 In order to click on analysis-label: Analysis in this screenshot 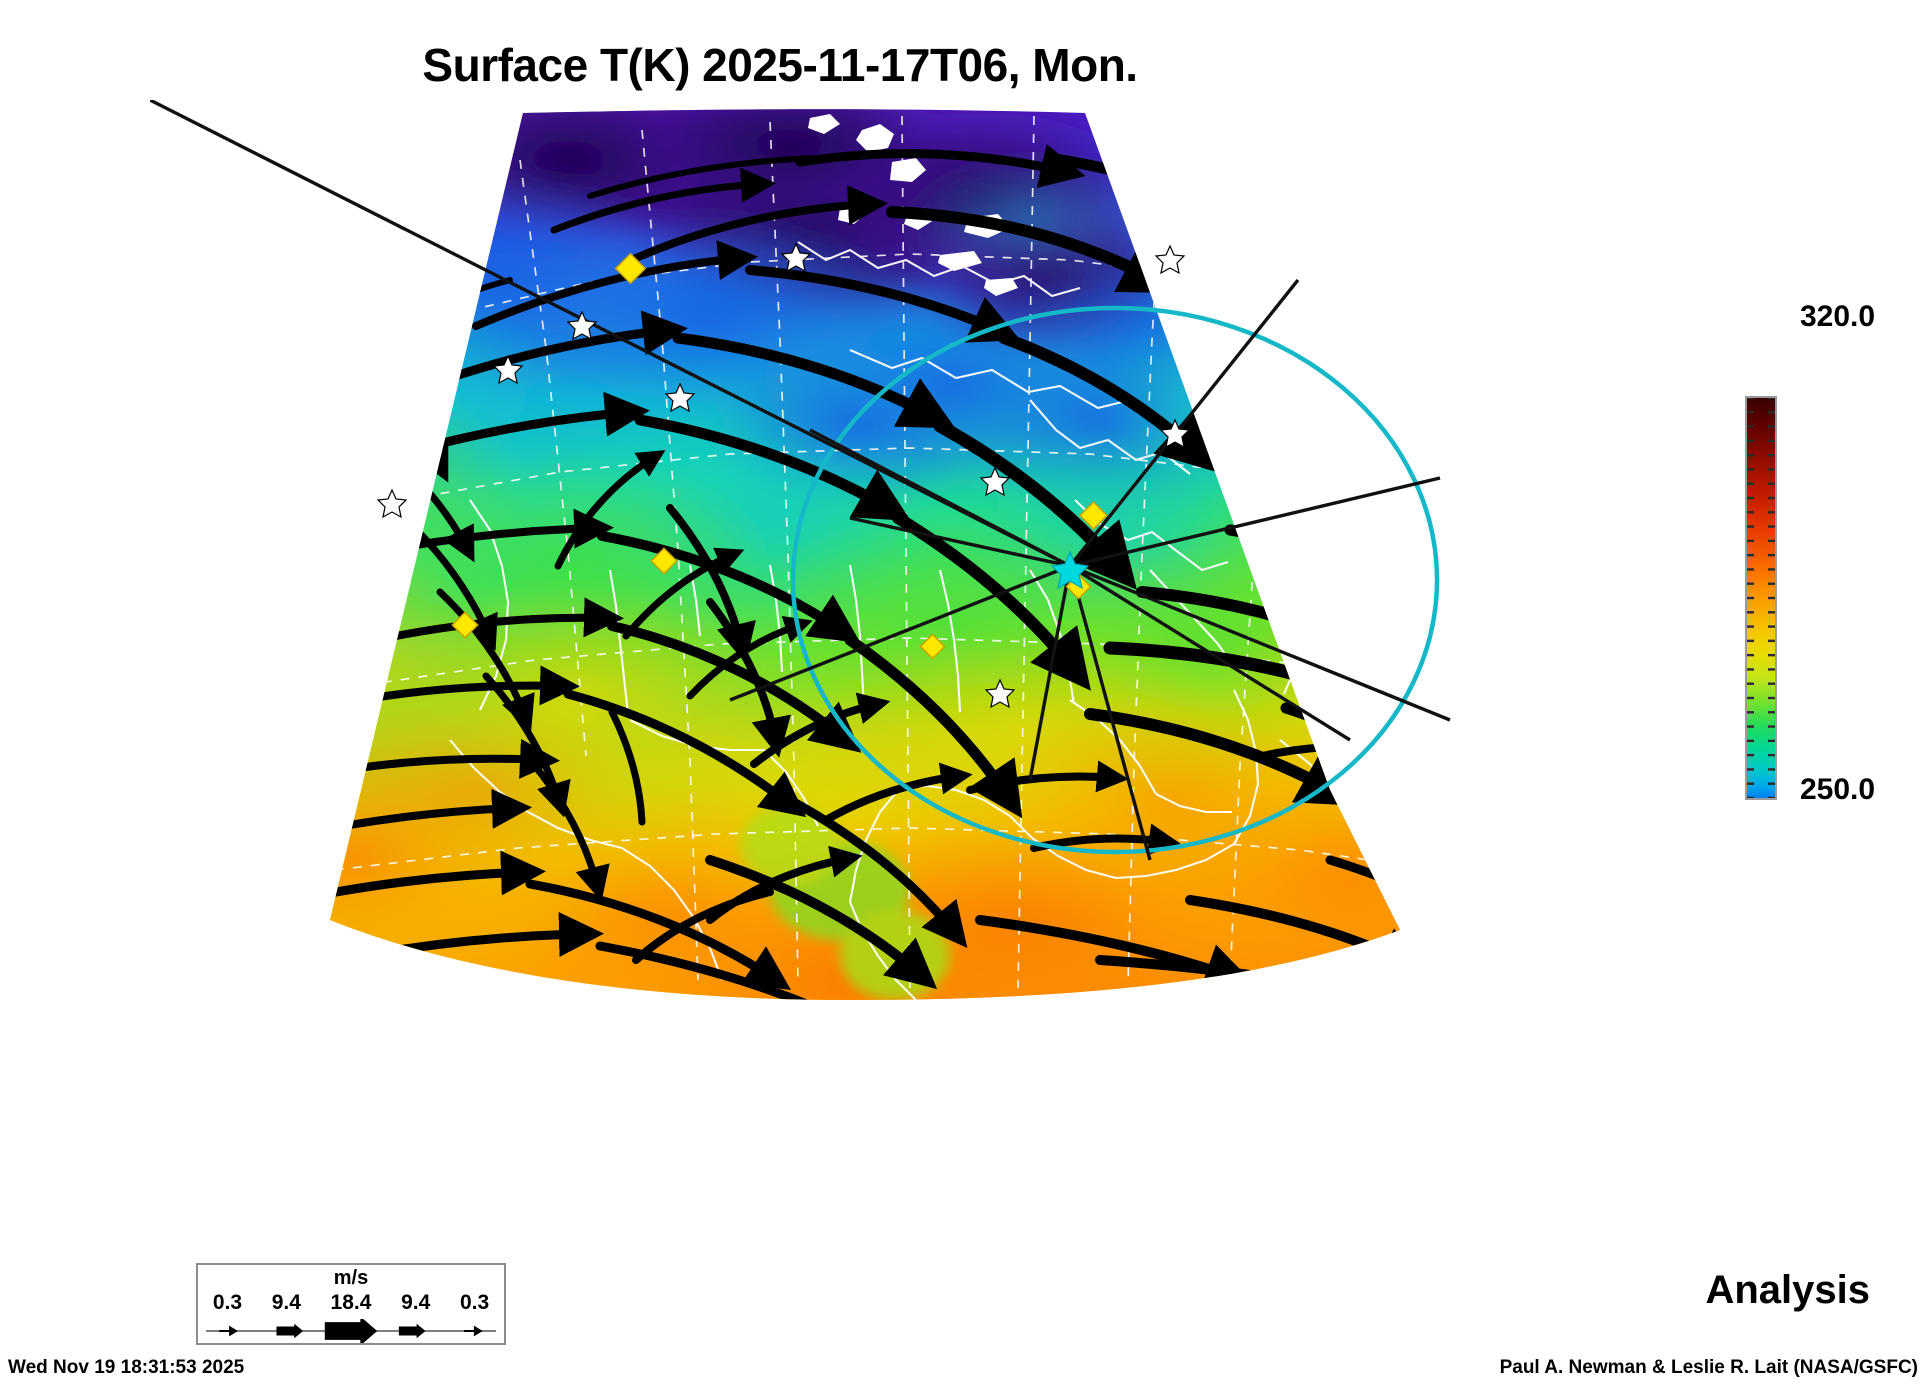, I will do `click(1787, 1290)`.